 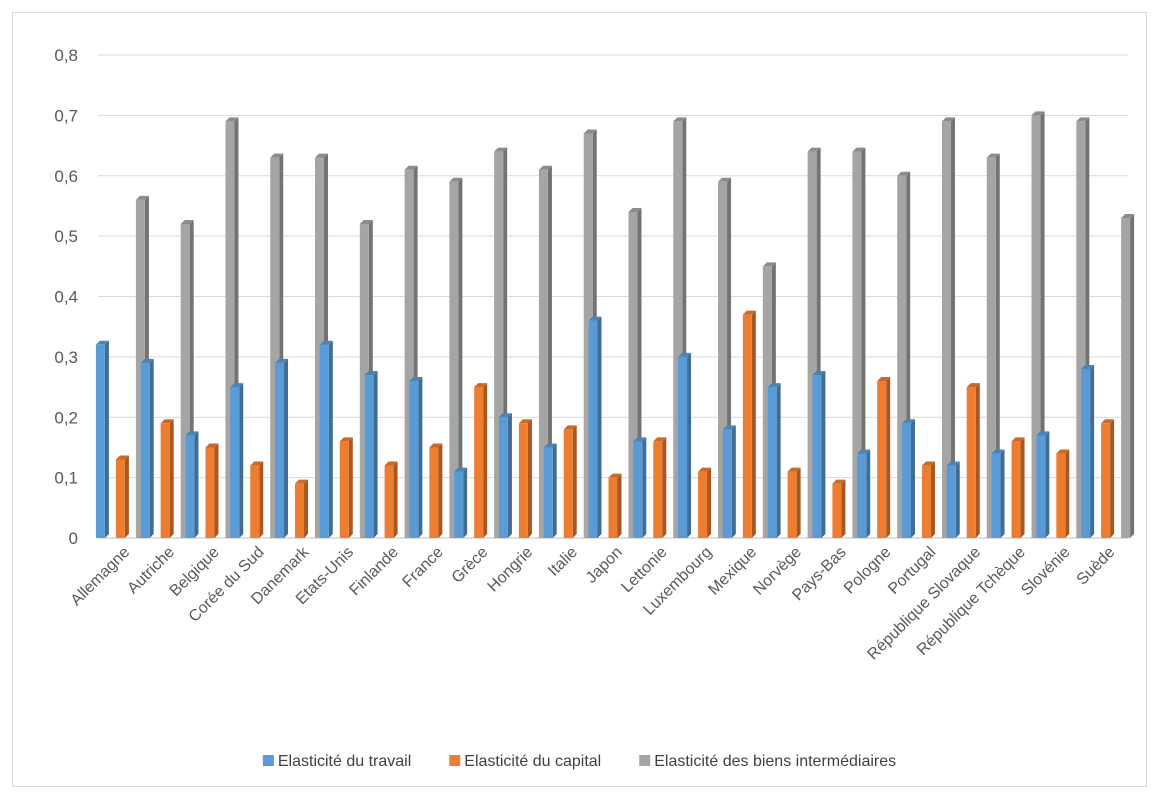 I want to click on legend-item: Elasticité des biens intermédiaires, so click(x=767, y=761).